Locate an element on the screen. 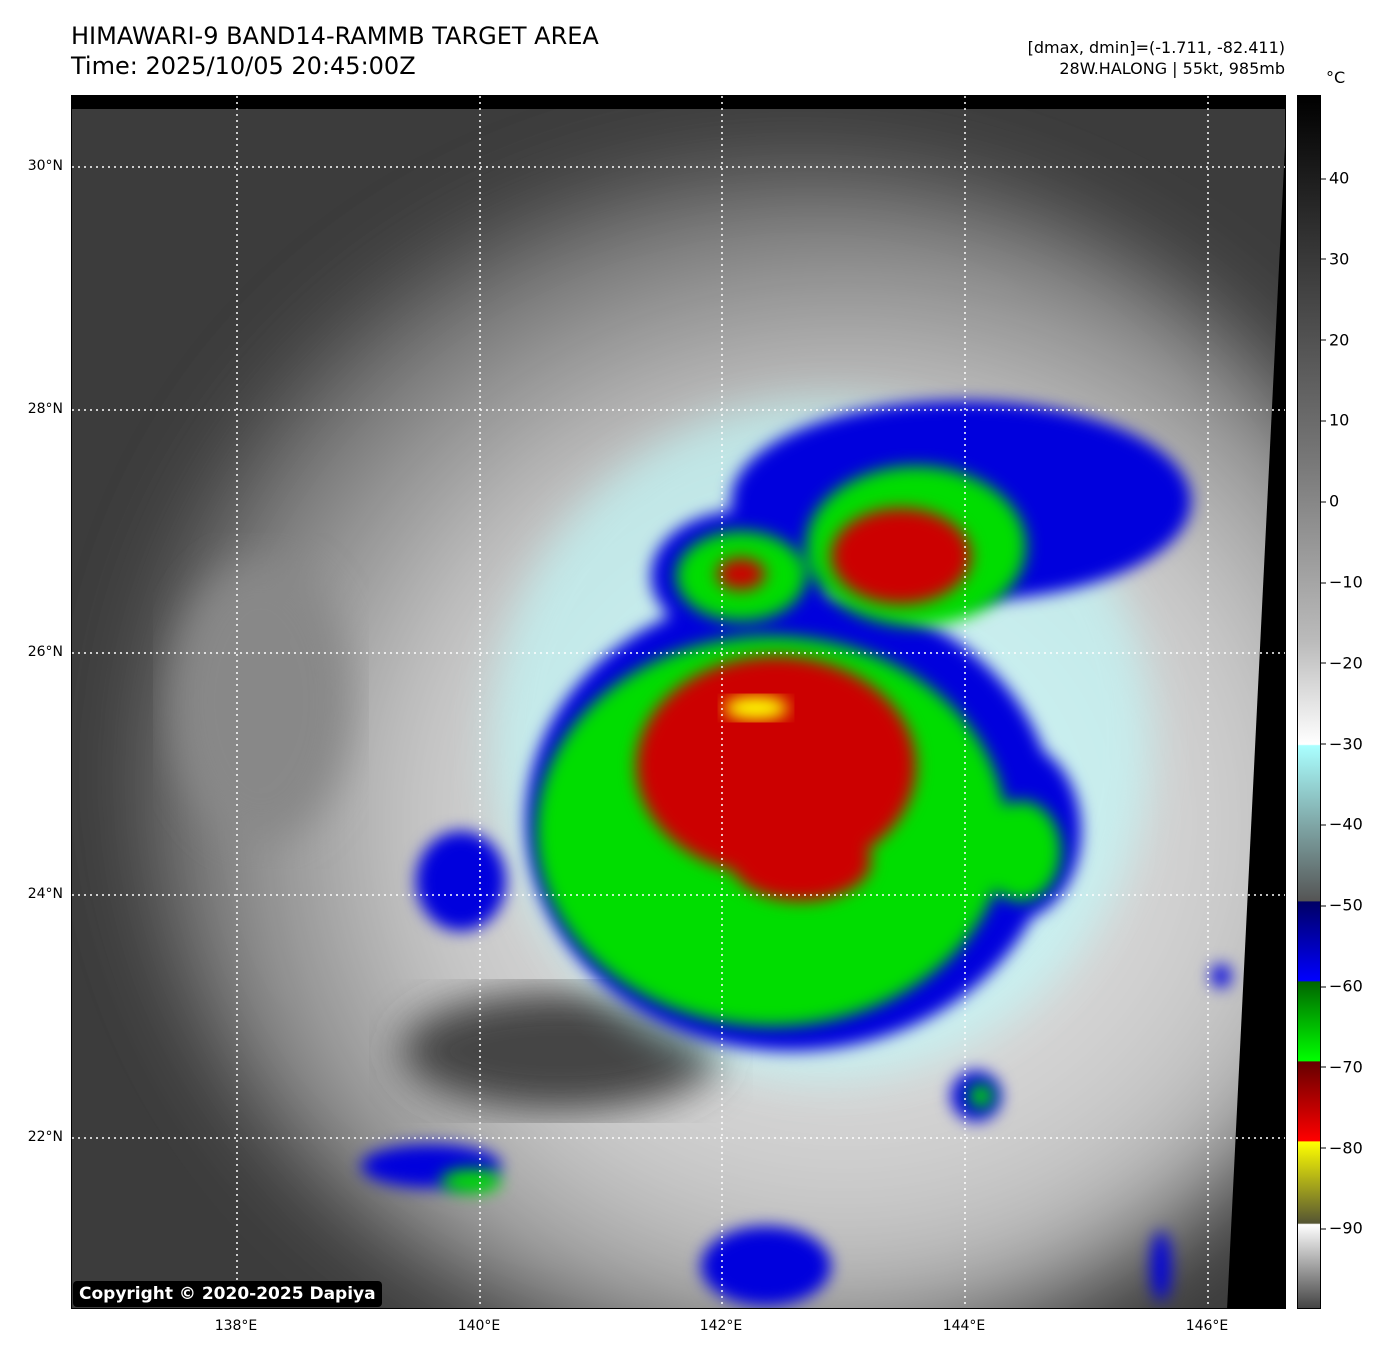  lon-label: 138°E is located at coordinates (236, 1326).